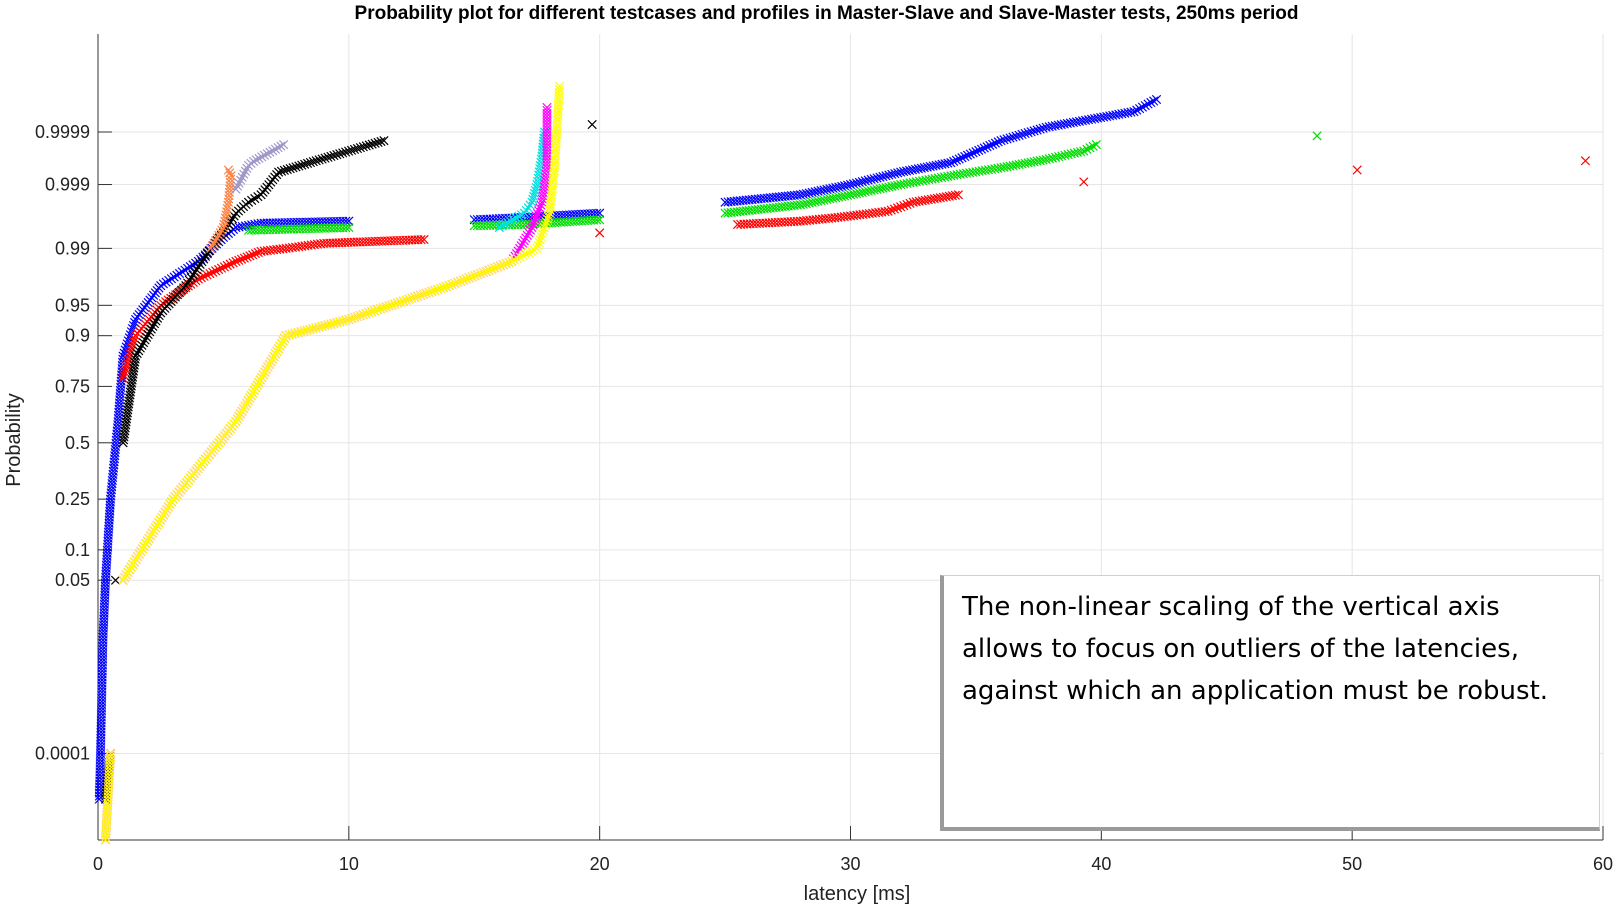 The width and height of the screenshot is (1623, 907). What do you see at coordinates (72, 386) in the screenshot?
I see `y-tick-label: 0.75` at bounding box center [72, 386].